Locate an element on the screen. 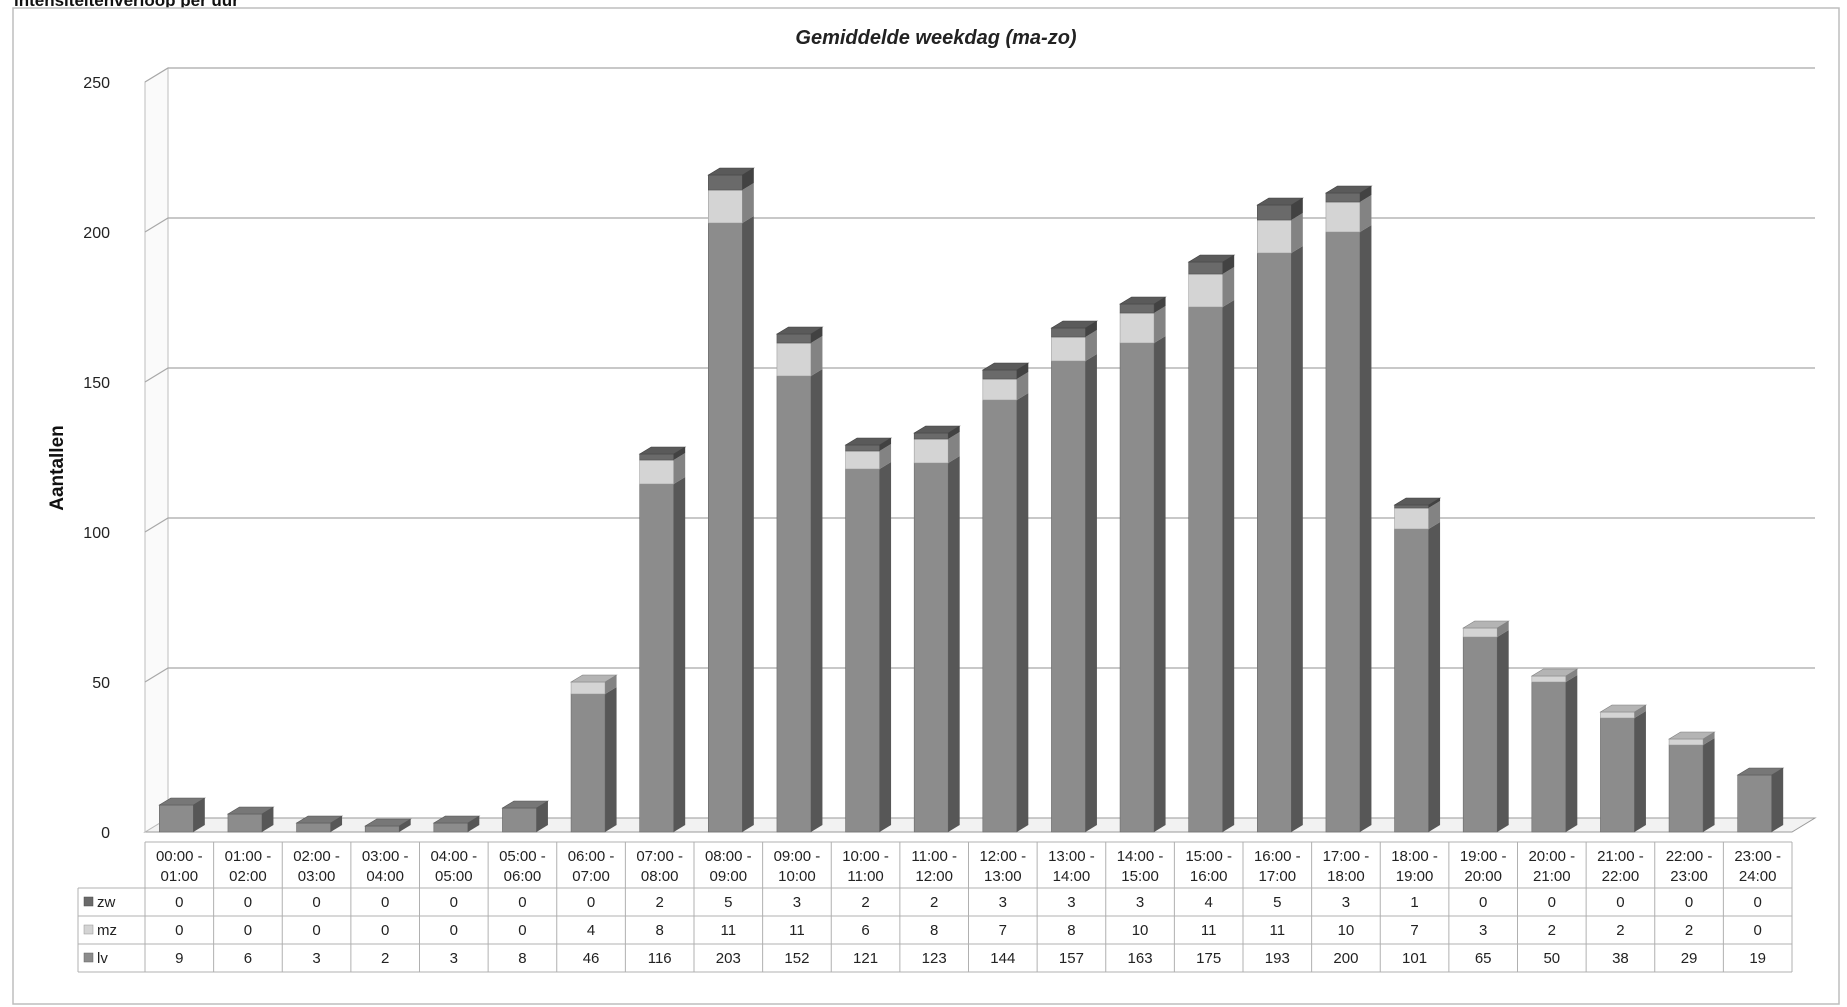 This screenshot has width=1847, height=1007. bar-zw is located at coordinates (1211, 265).